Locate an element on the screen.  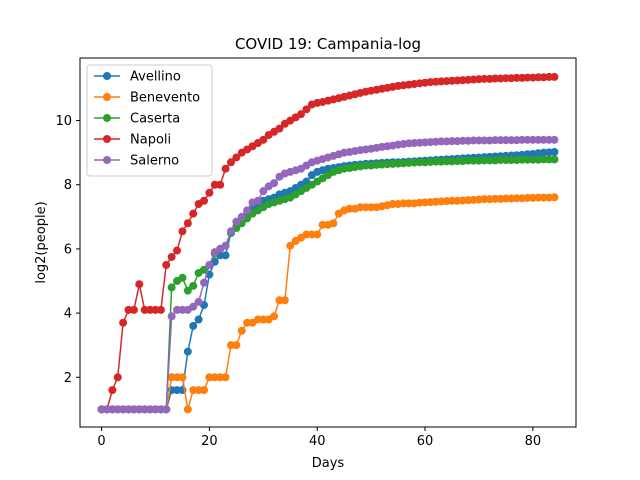
legend-item-salerno: Salerno is located at coordinates (136, 161).